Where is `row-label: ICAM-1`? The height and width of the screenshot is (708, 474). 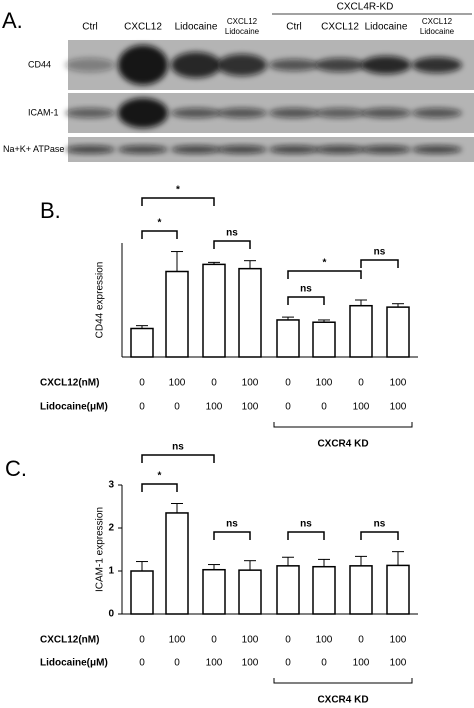 row-label: ICAM-1 is located at coordinates (43, 112).